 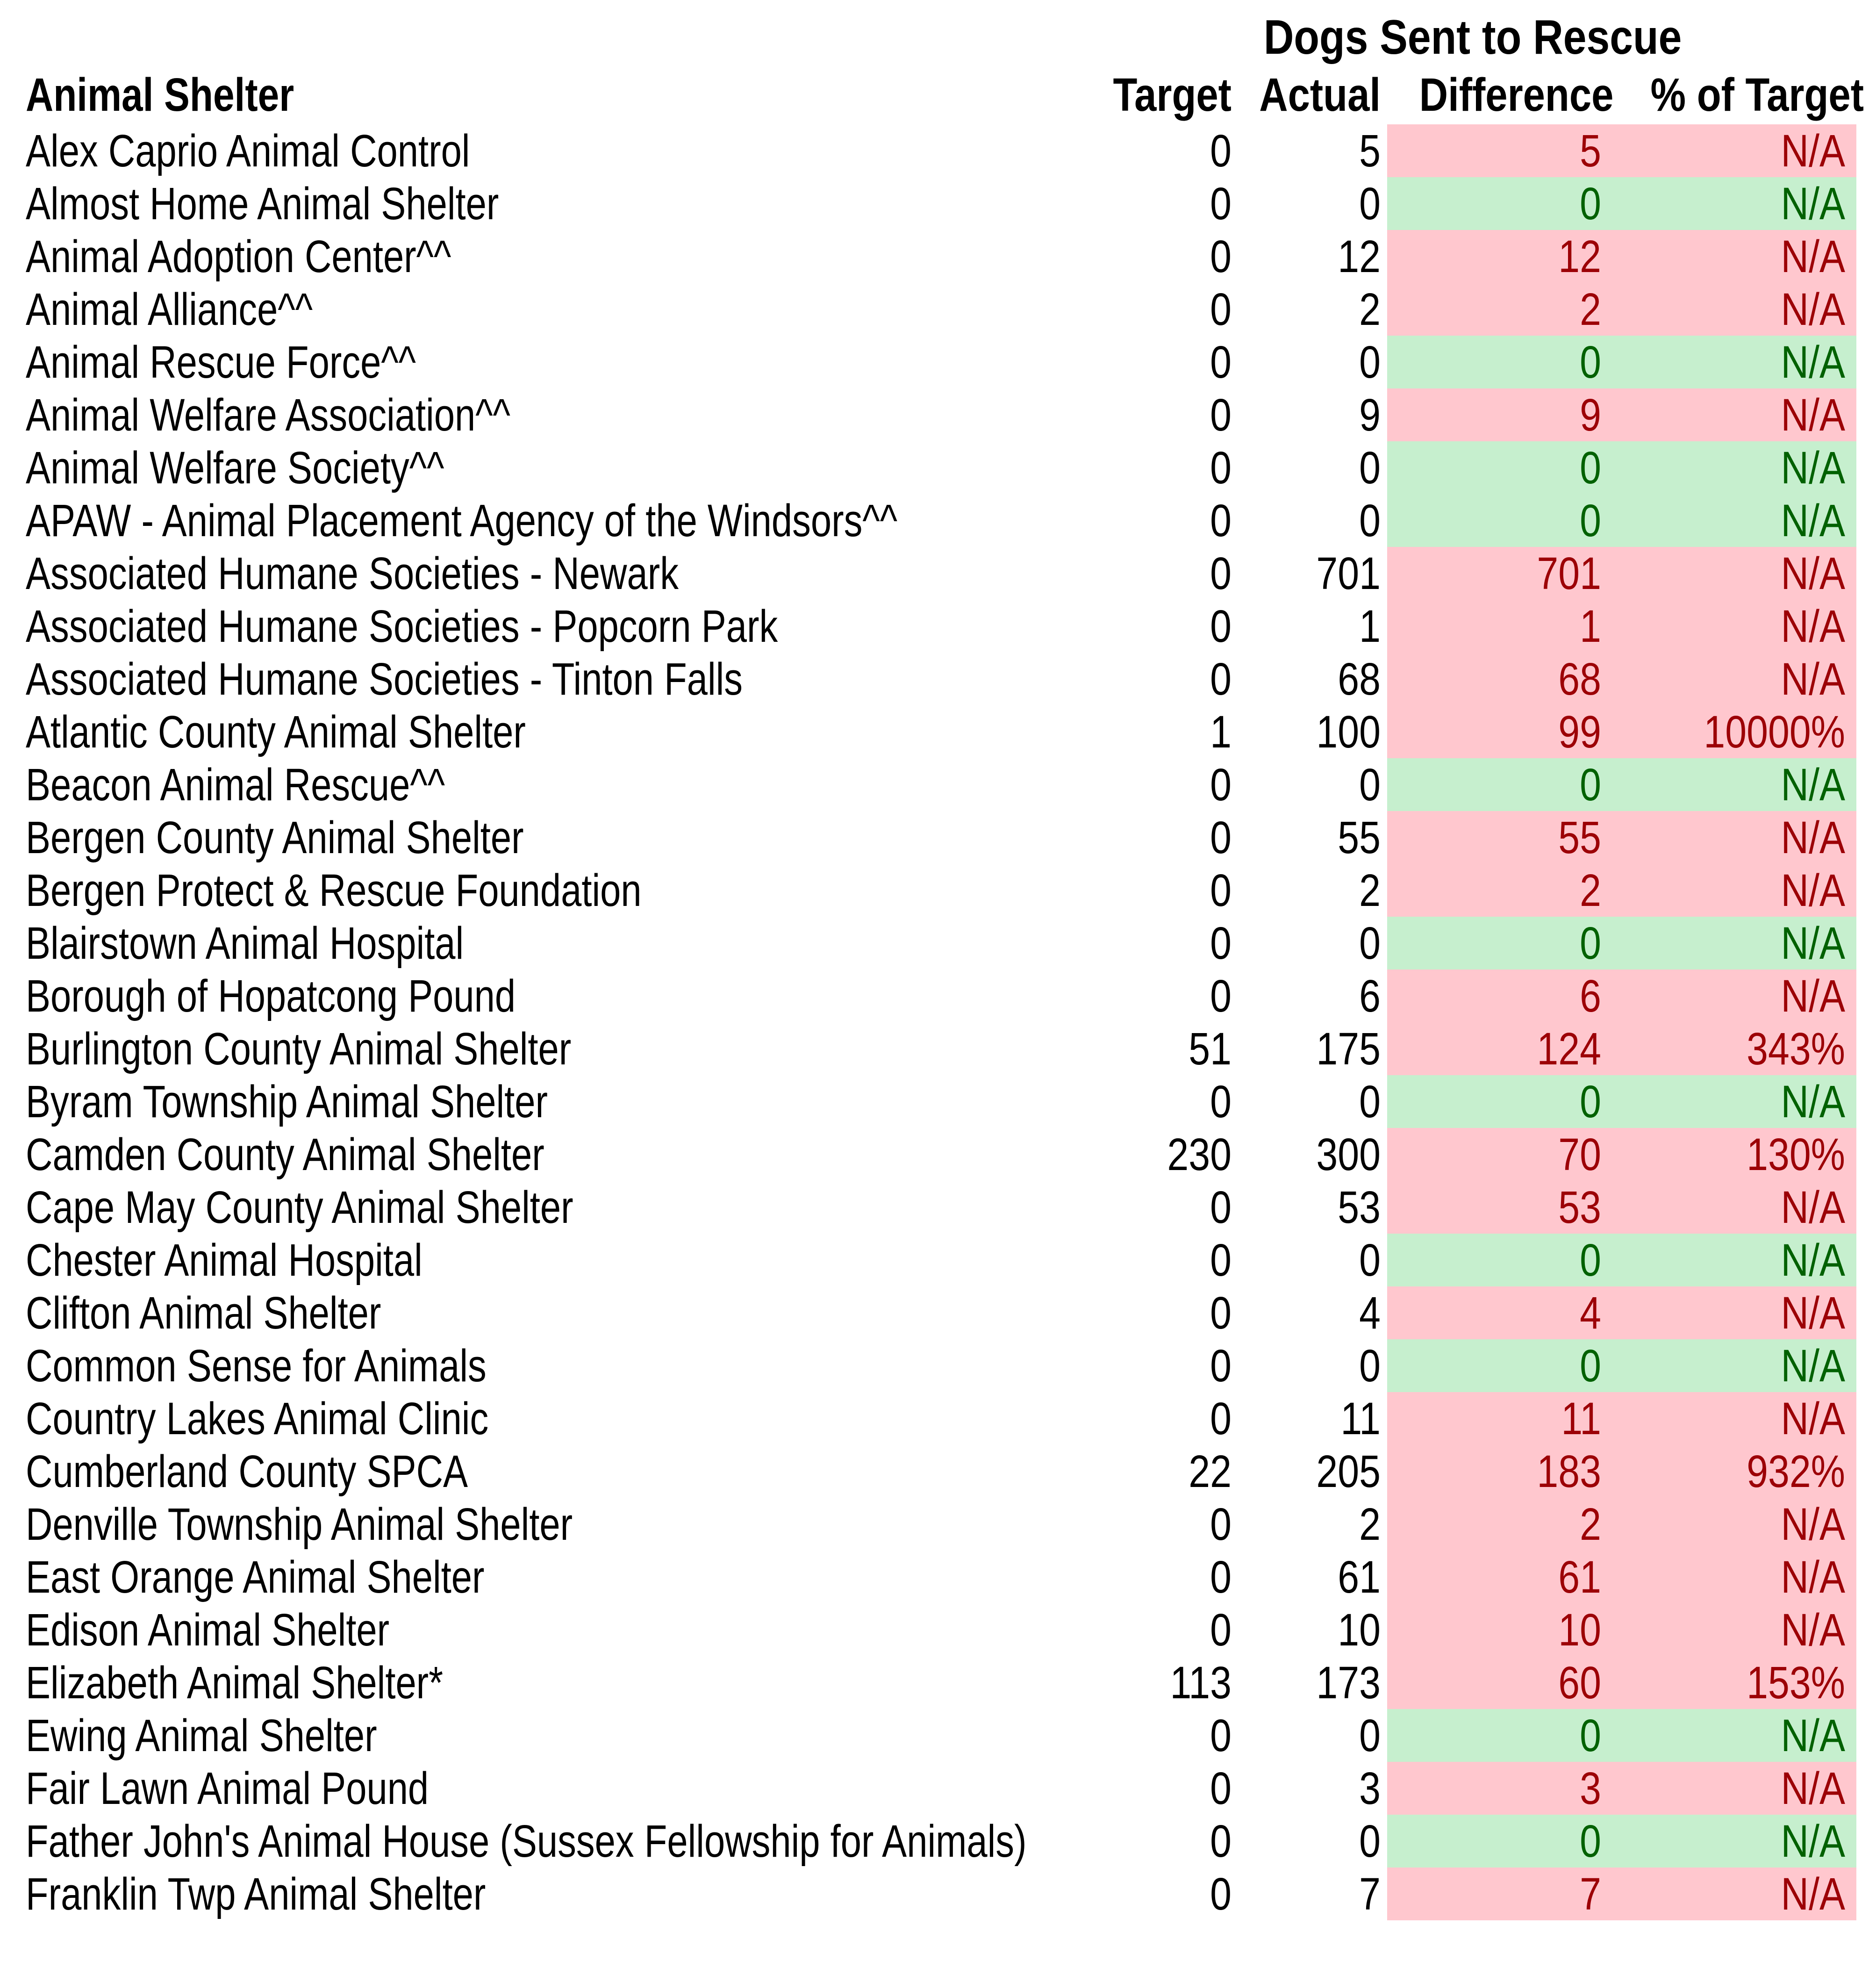 What do you see at coordinates (1502, 1312) in the screenshot?
I see `difference-cell: 4` at bounding box center [1502, 1312].